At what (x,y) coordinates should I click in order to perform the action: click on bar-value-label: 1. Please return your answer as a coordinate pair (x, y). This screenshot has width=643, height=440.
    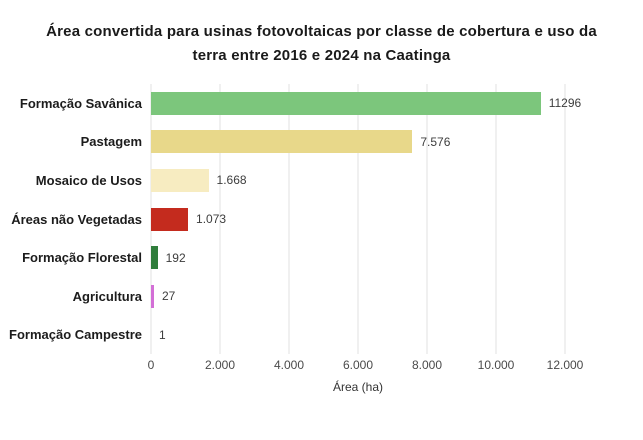
    Looking at the image, I should click on (162, 334).